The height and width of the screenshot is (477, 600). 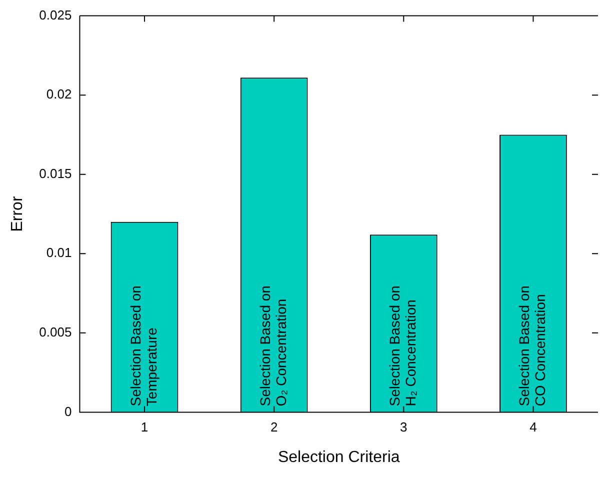 What do you see at coordinates (404, 427) in the screenshot?
I see `x-tick-label: 3` at bounding box center [404, 427].